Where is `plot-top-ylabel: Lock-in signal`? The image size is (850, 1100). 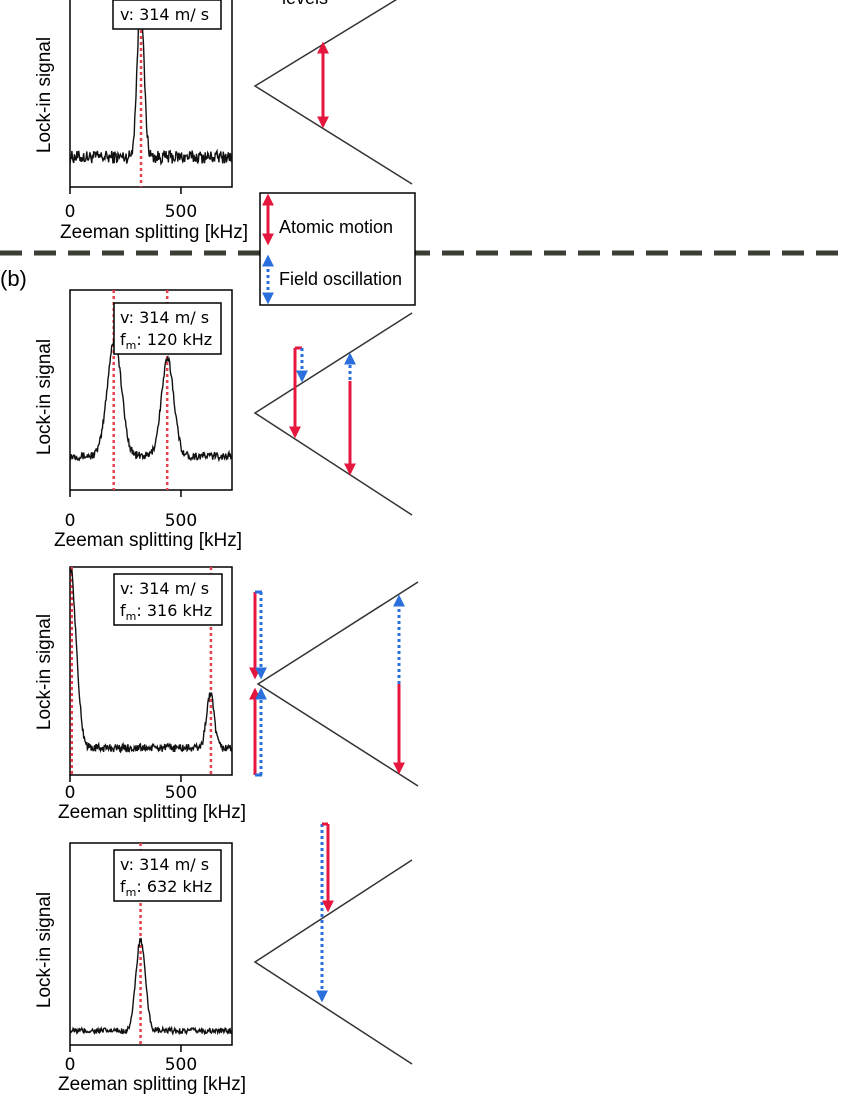 plot-top-ylabel: Lock-in signal is located at coordinates (44, 95).